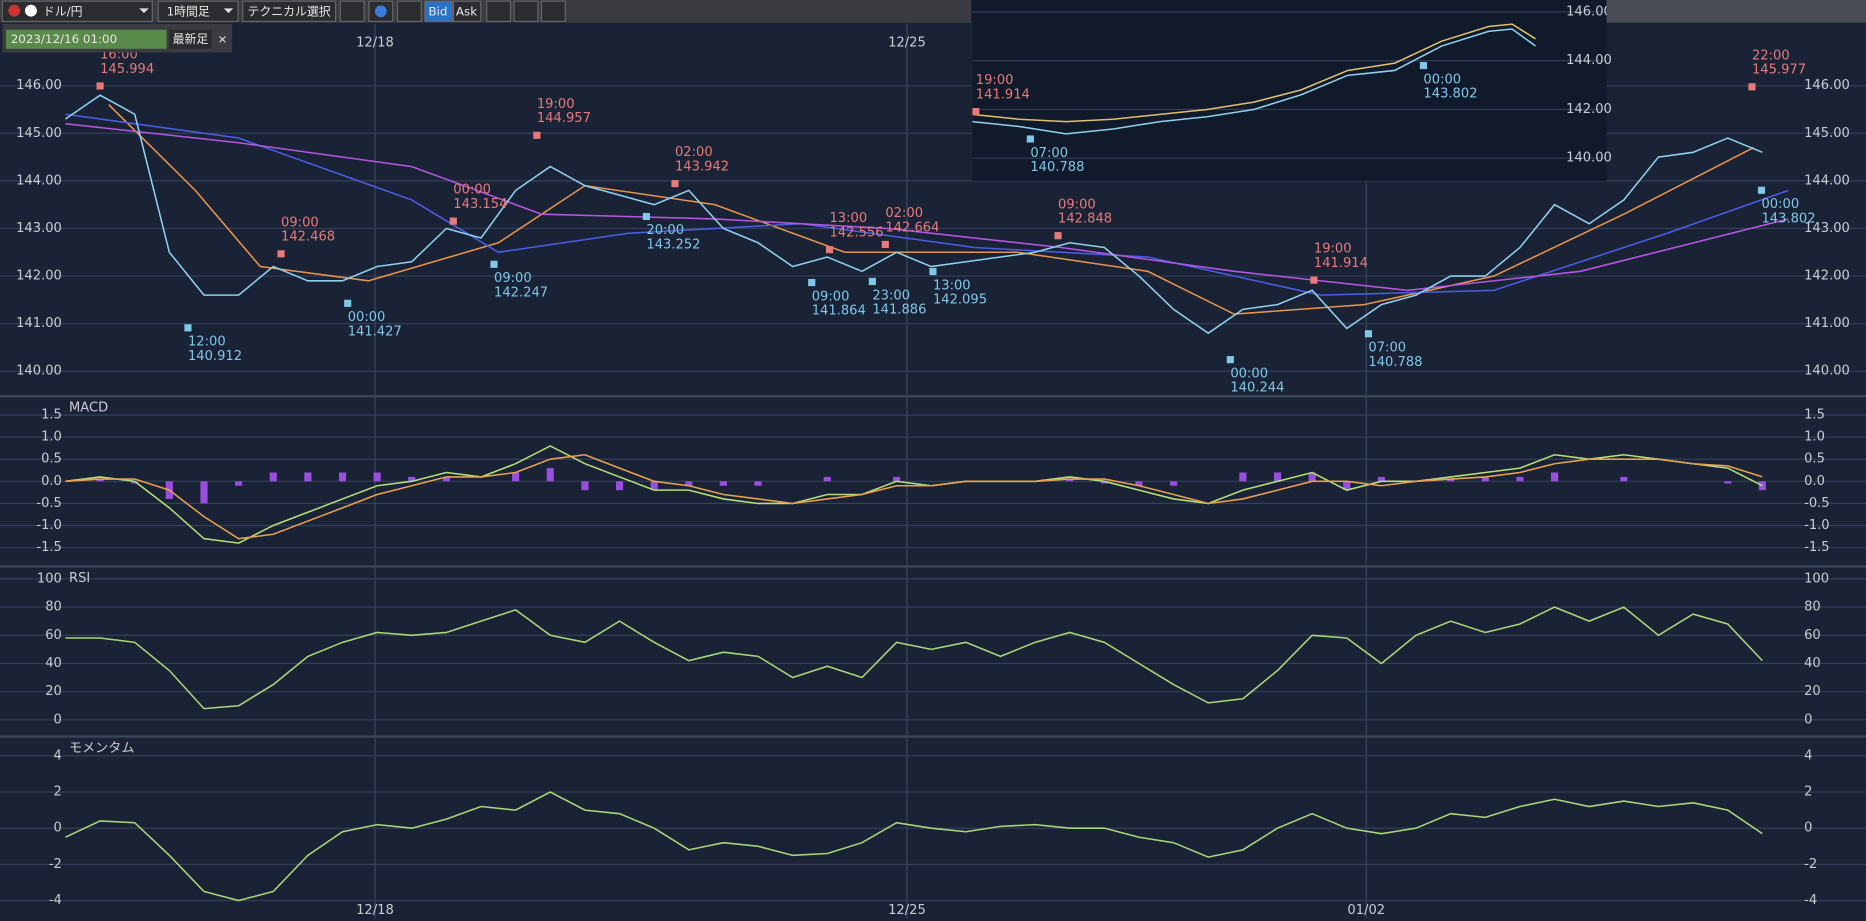  What do you see at coordinates (1827, 228) in the screenshot?
I see `y-tick-label: 143.00` at bounding box center [1827, 228].